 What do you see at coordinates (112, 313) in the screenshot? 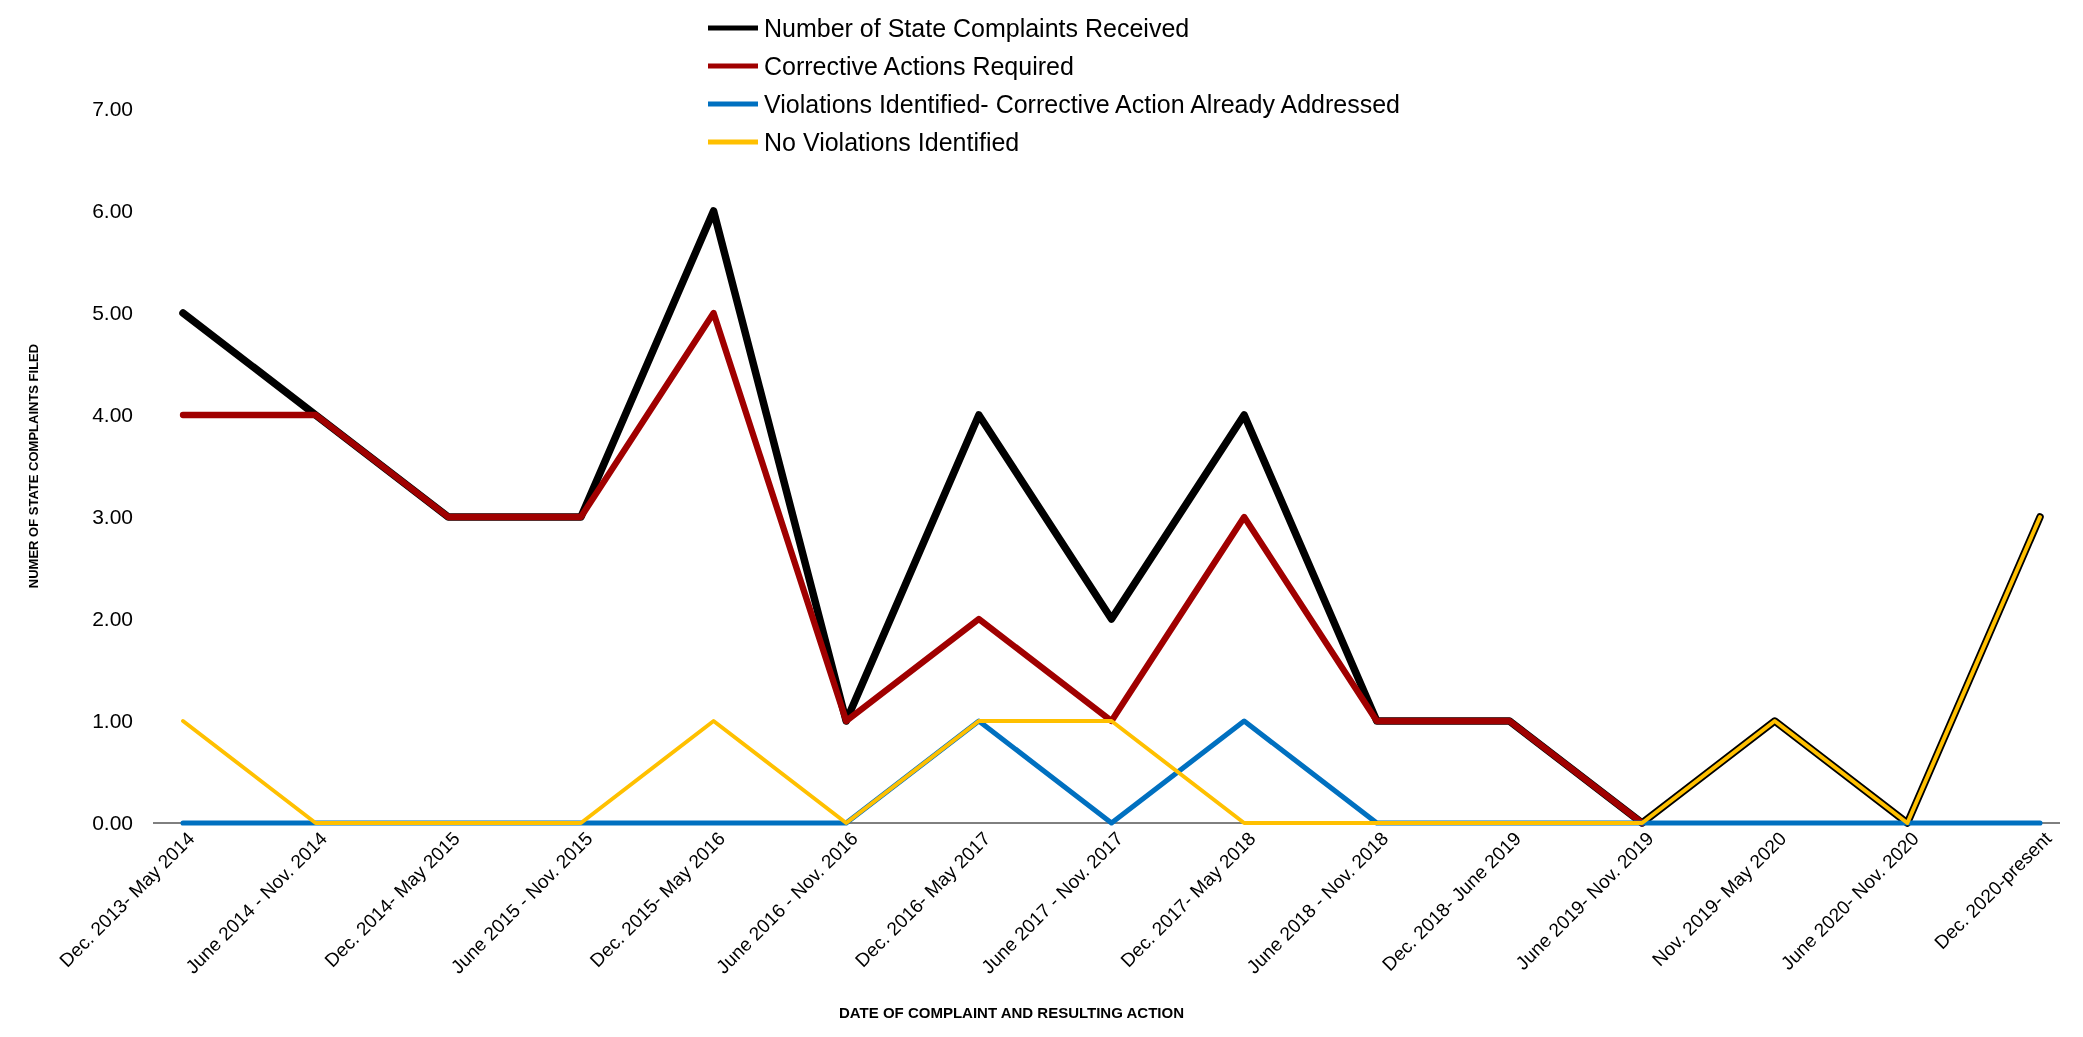
I see `y-tick-label: 5.00` at bounding box center [112, 313].